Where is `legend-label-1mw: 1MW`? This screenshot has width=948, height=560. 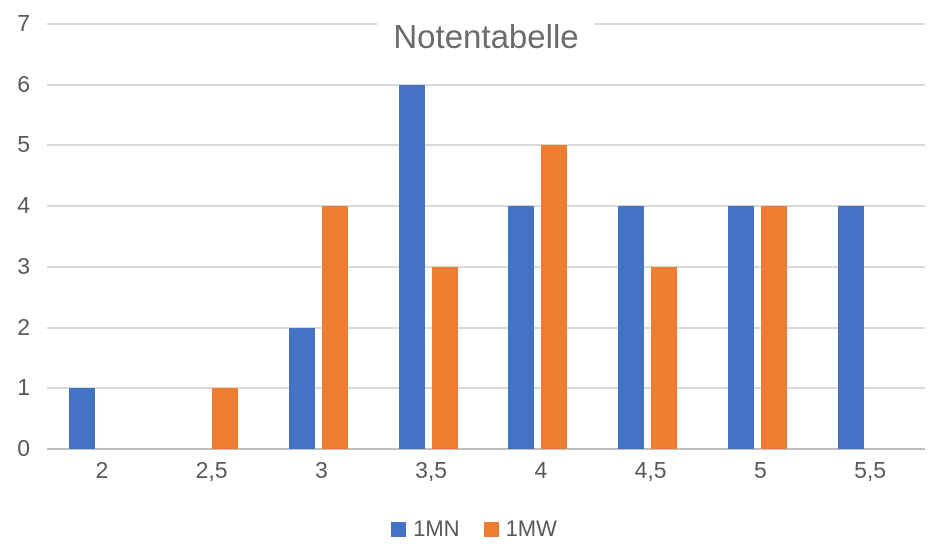
legend-label-1mw: 1MW is located at coordinates (531, 528).